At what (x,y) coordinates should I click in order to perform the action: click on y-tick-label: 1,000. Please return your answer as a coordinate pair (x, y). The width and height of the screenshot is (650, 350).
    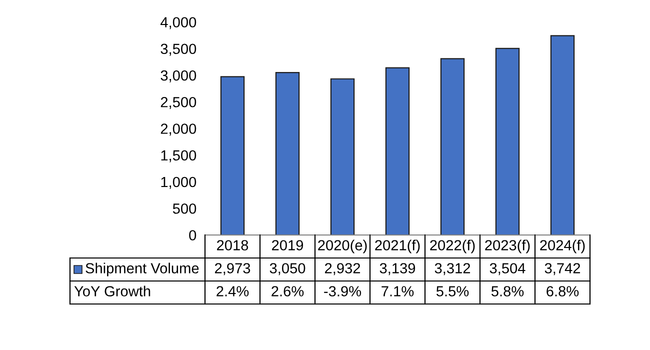
    Looking at the image, I should click on (178, 182).